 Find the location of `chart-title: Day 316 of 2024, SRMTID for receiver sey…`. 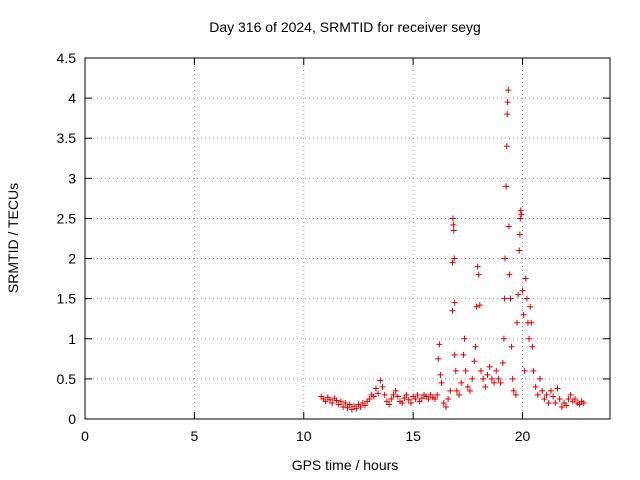

chart-title: Day 316 of 2024, SRMTID for receiver sey… is located at coordinates (345, 27).